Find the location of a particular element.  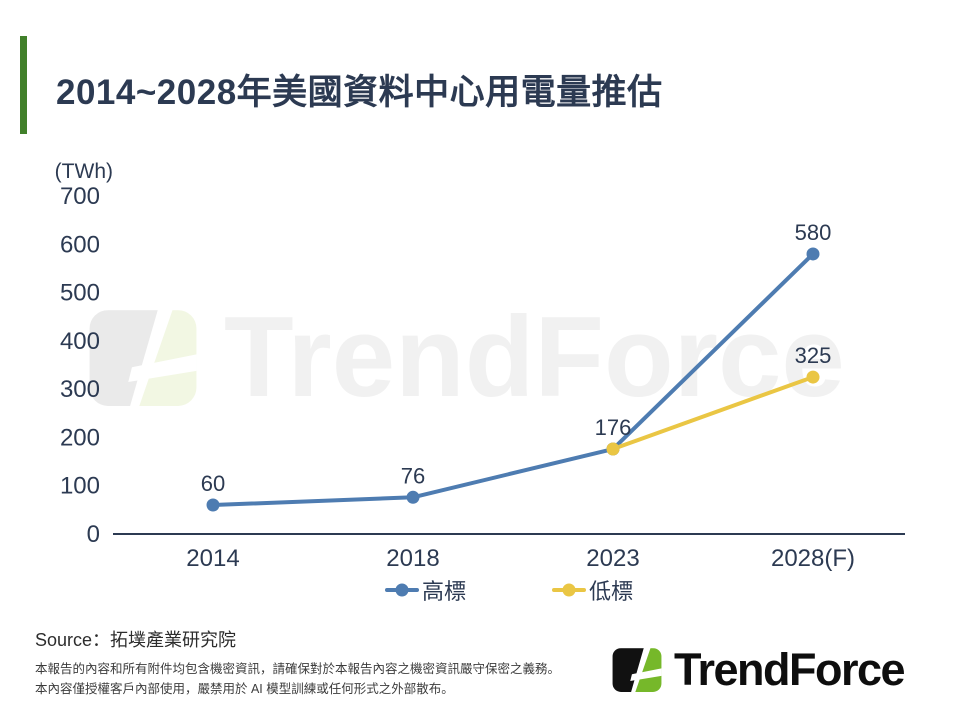

series-line-low is located at coordinates (713, 413).